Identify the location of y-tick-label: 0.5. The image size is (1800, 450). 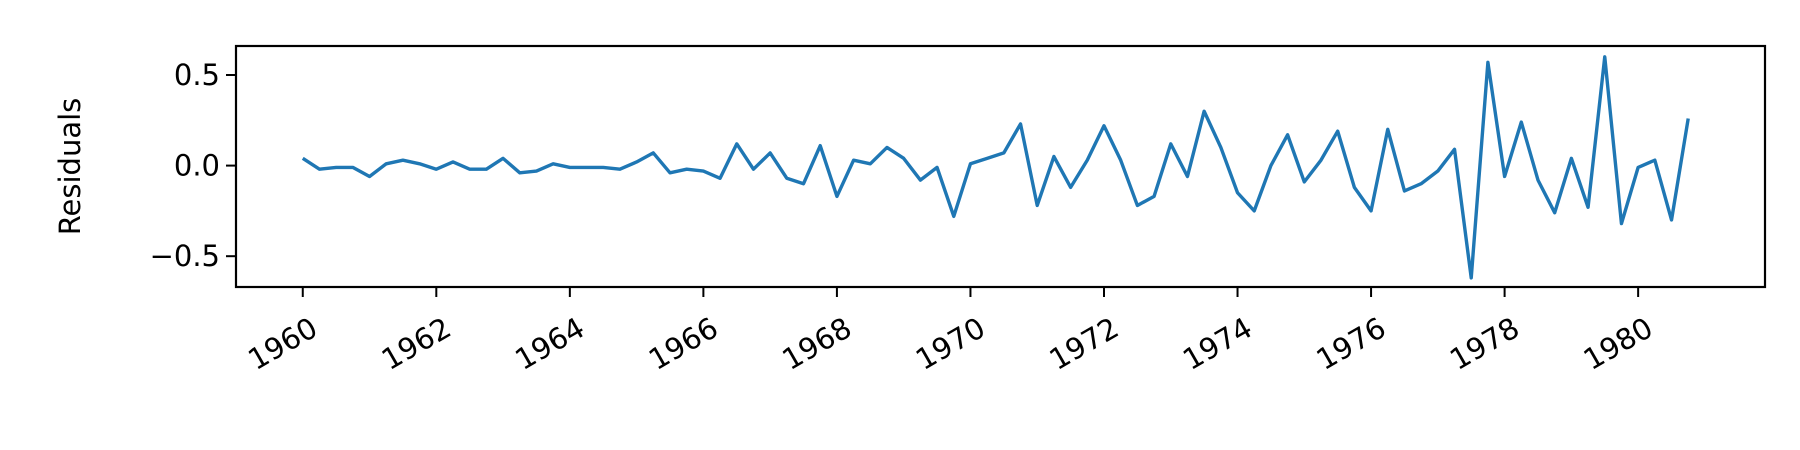
(197, 75).